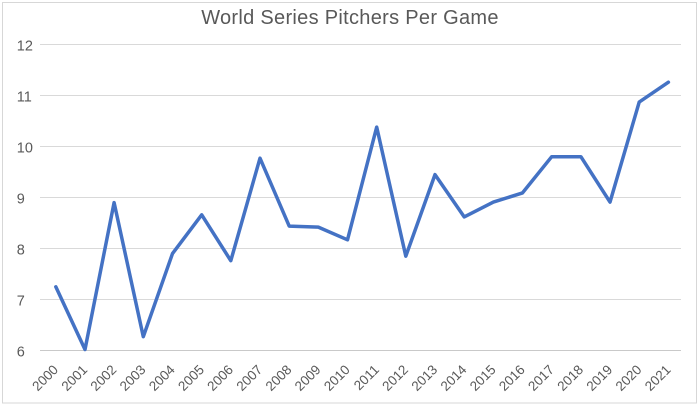  What do you see at coordinates (25, 47) in the screenshot?
I see `svg-text: 12` at bounding box center [25, 47].